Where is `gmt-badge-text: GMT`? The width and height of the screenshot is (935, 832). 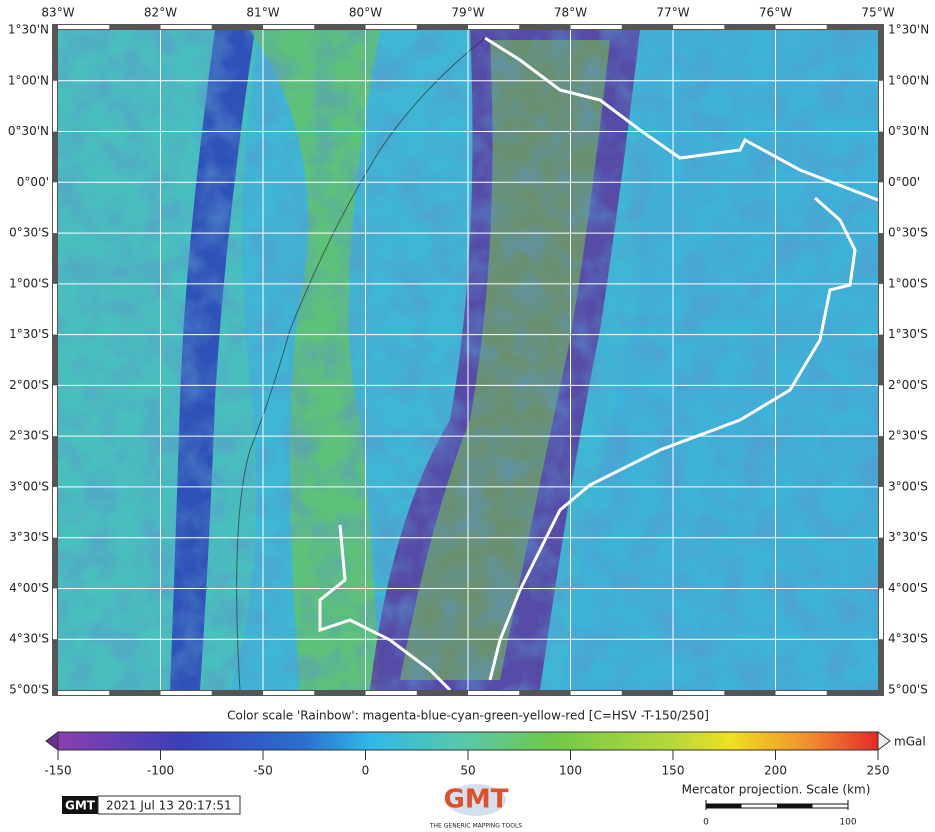 gmt-badge-text: GMT is located at coordinates (80, 806).